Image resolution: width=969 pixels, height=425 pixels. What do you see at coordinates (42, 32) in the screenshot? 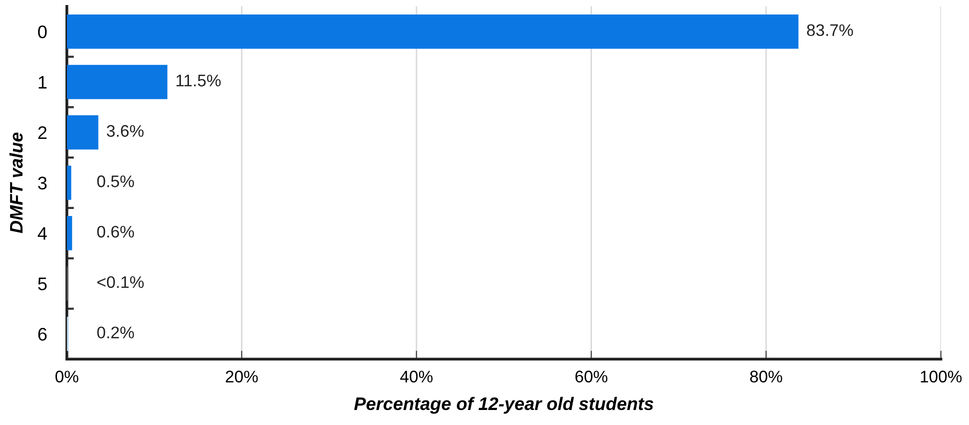
I see `y-tick-label: 0` at bounding box center [42, 32].